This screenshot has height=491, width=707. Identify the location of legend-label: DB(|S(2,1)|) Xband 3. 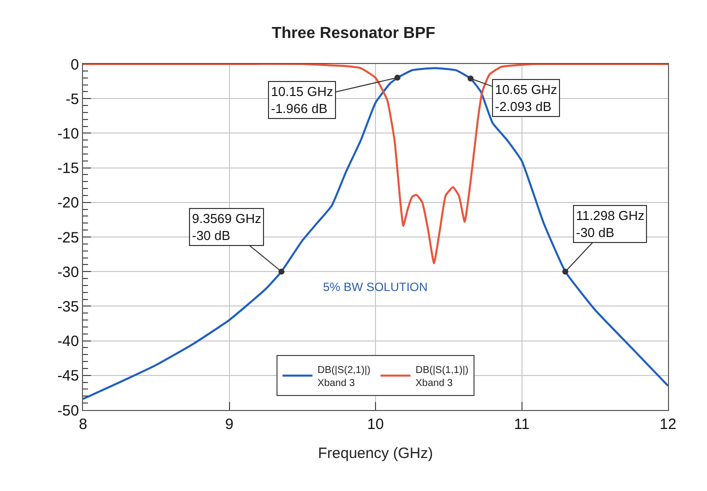
(344, 377).